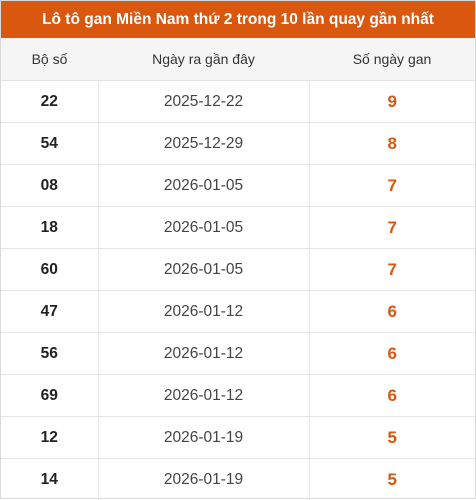 The width and height of the screenshot is (476, 500). Describe the element at coordinates (49, 228) in the screenshot. I see `row-number: 18` at that location.